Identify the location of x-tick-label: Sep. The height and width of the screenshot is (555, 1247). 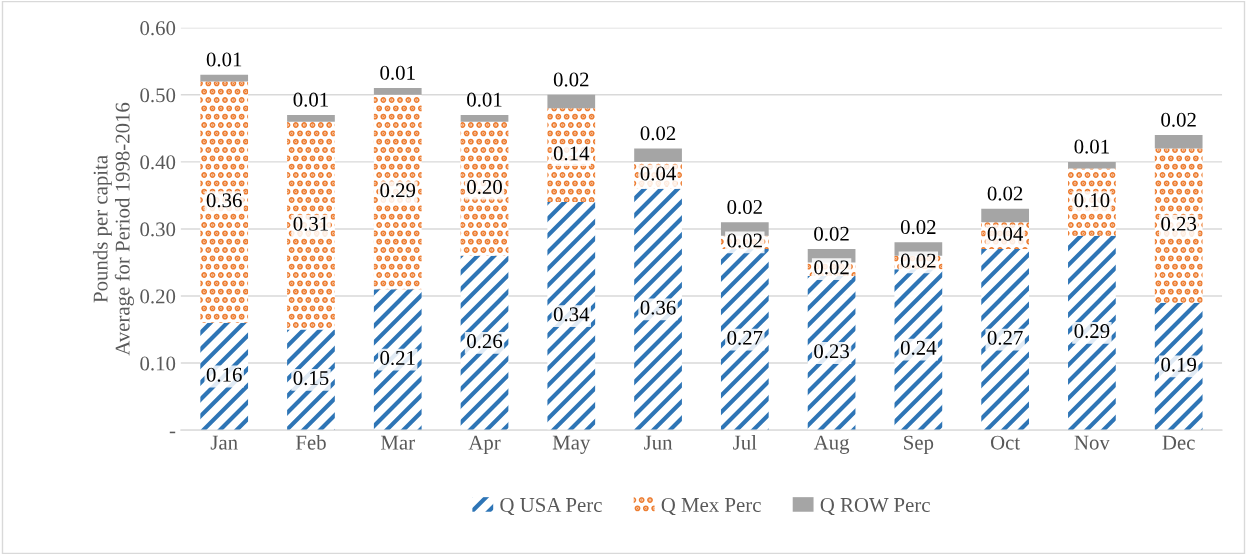
(919, 444).